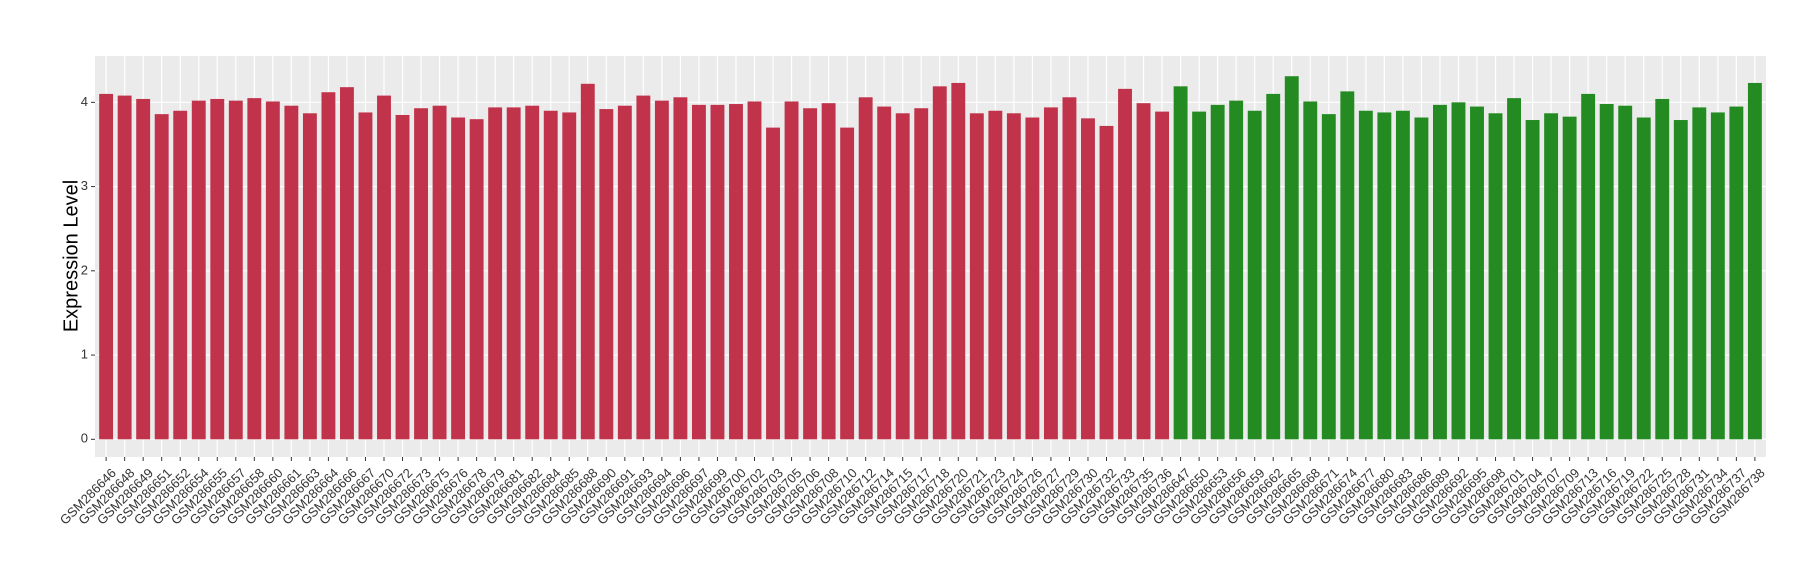 The height and width of the screenshot is (580, 1800). I want to click on y-tick-label: 3, so click(84, 185).